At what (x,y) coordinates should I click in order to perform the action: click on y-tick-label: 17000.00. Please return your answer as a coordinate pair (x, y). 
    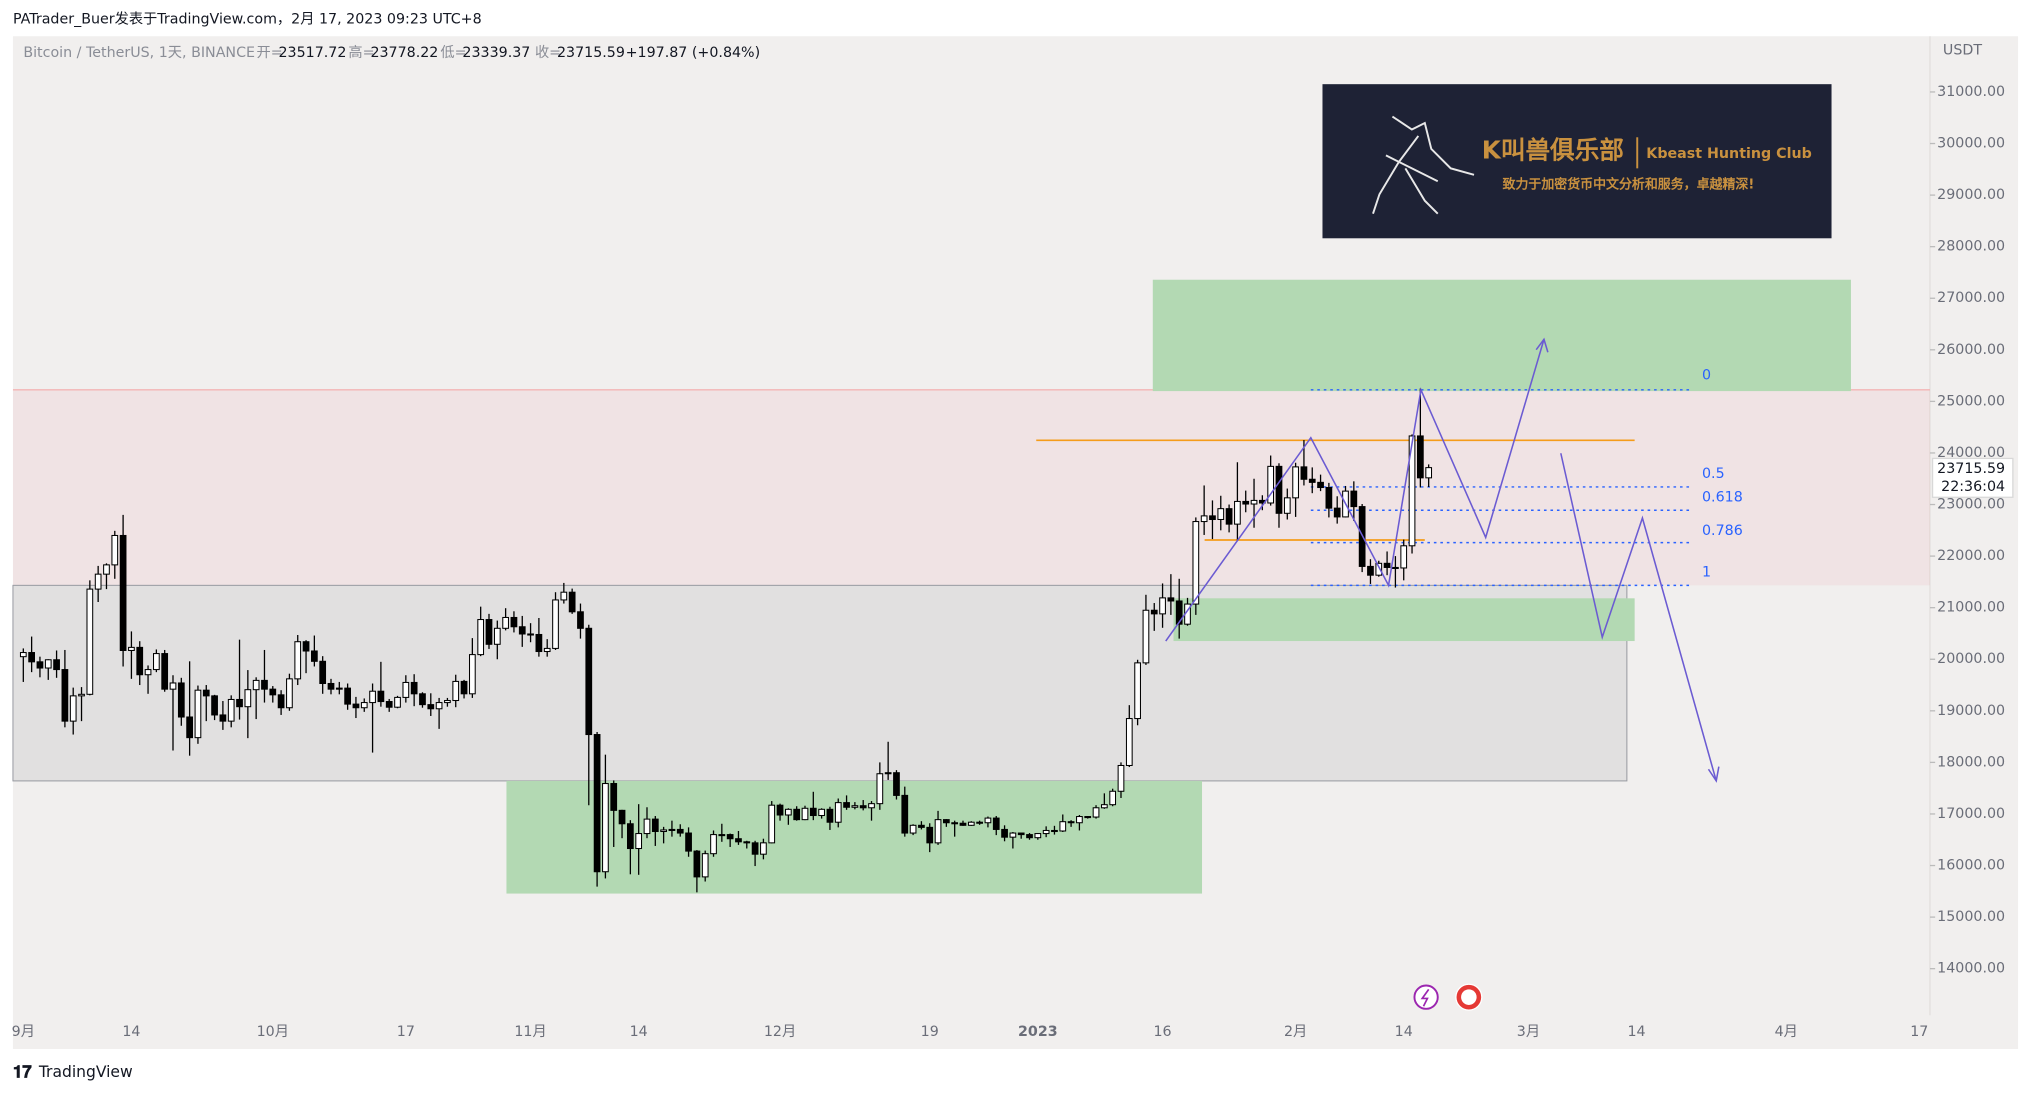
    Looking at the image, I should click on (1971, 814).